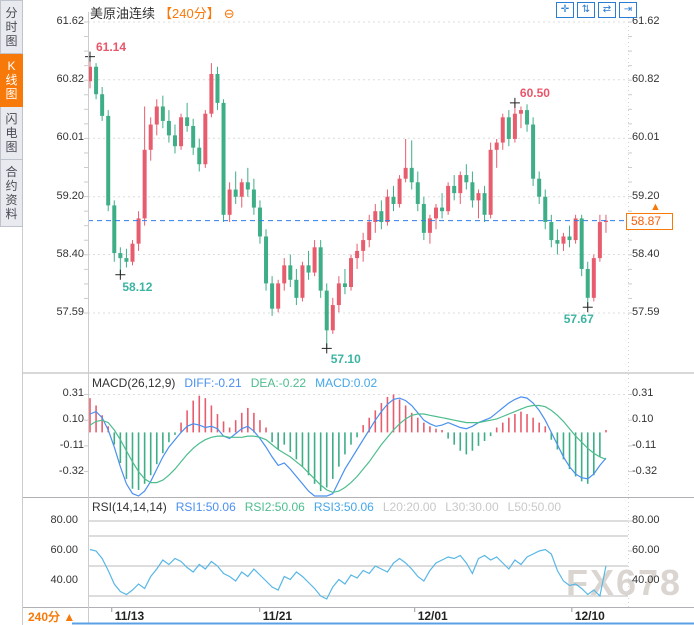 The image size is (694, 625). What do you see at coordinates (607, 10) in the screenshot?
I see `x-axis-zoom-icon: ⇄` at bounding box center [607, 10].